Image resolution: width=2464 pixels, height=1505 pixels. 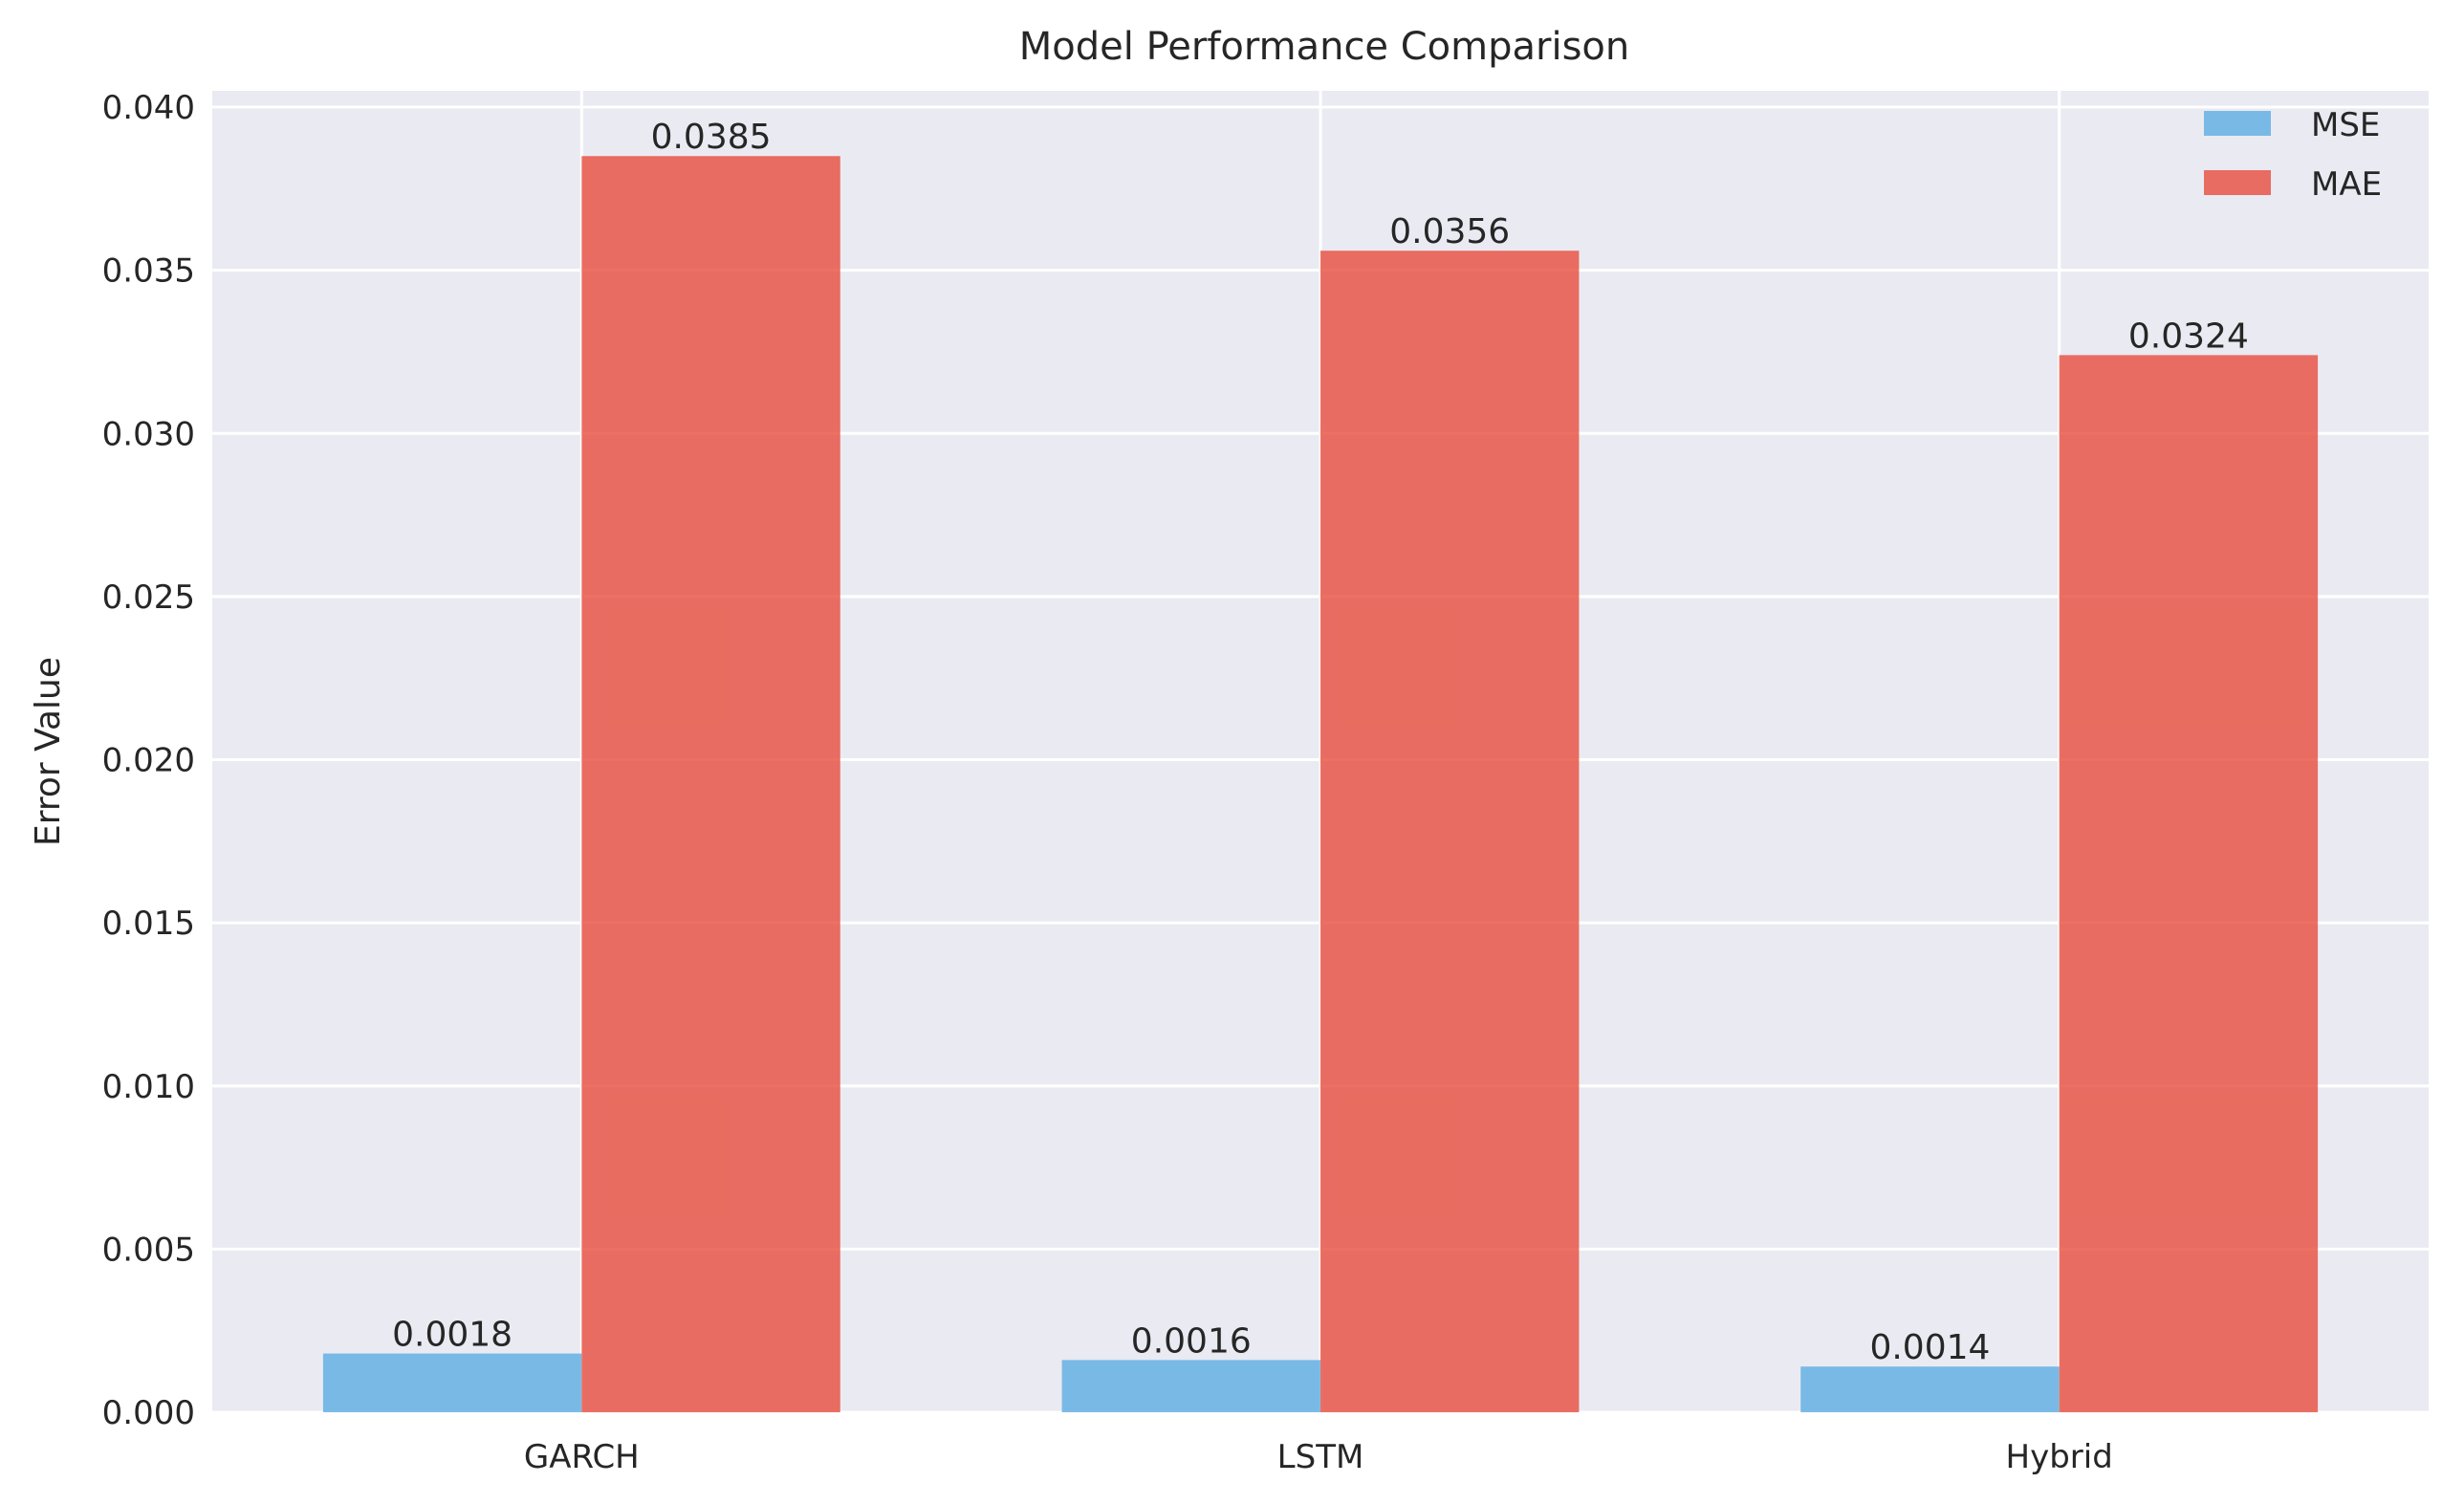 I want to click on bar-mse-garch, so click(x=452, y=1382).